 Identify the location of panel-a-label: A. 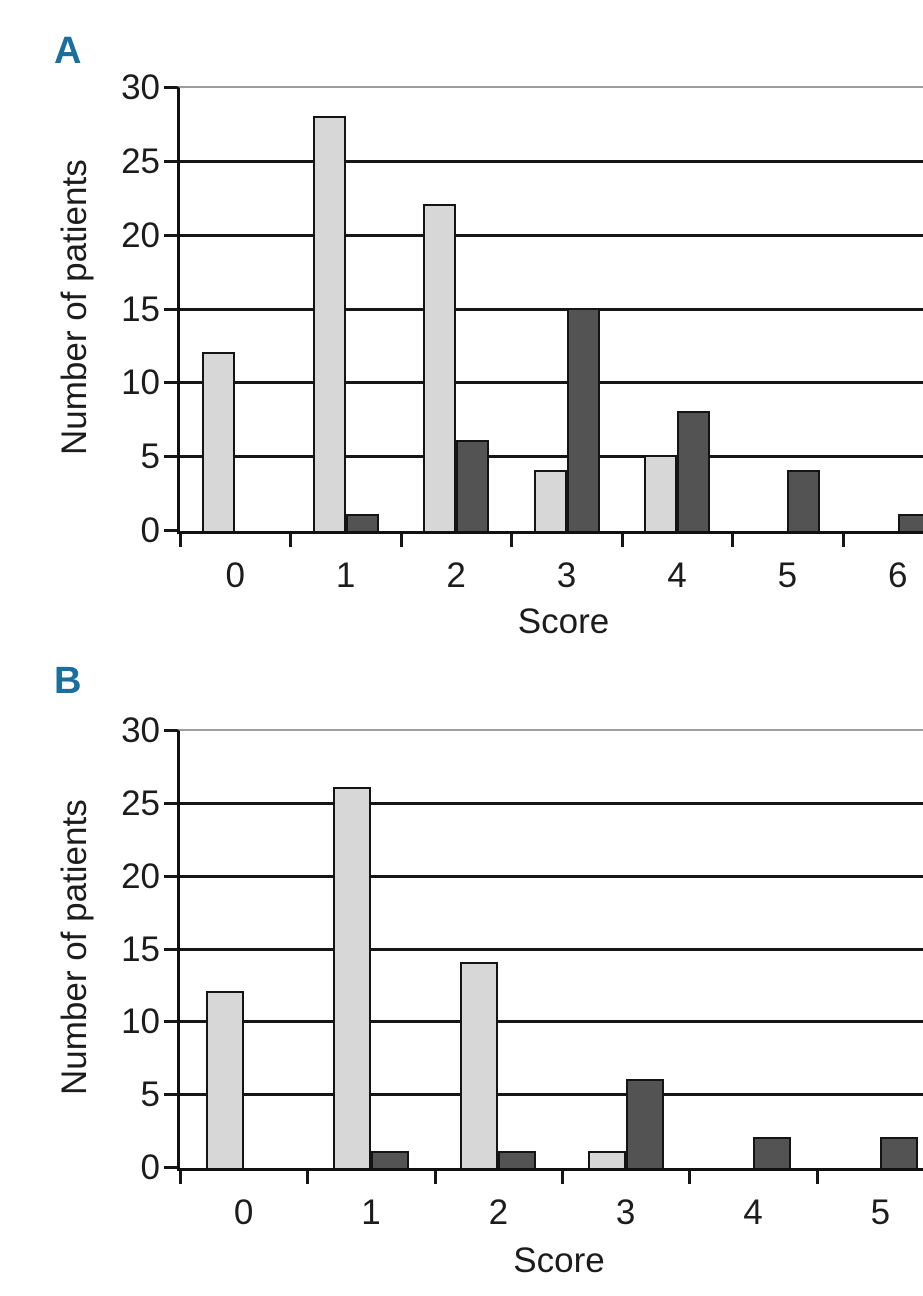
(68, 51).